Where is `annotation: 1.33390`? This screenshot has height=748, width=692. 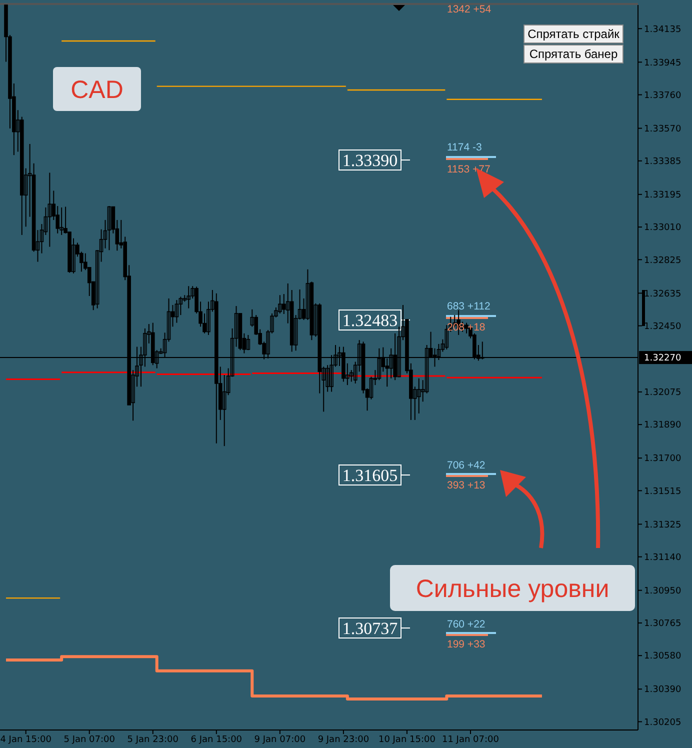
annotation: 1.33390 is located at coordinates (370, 160).